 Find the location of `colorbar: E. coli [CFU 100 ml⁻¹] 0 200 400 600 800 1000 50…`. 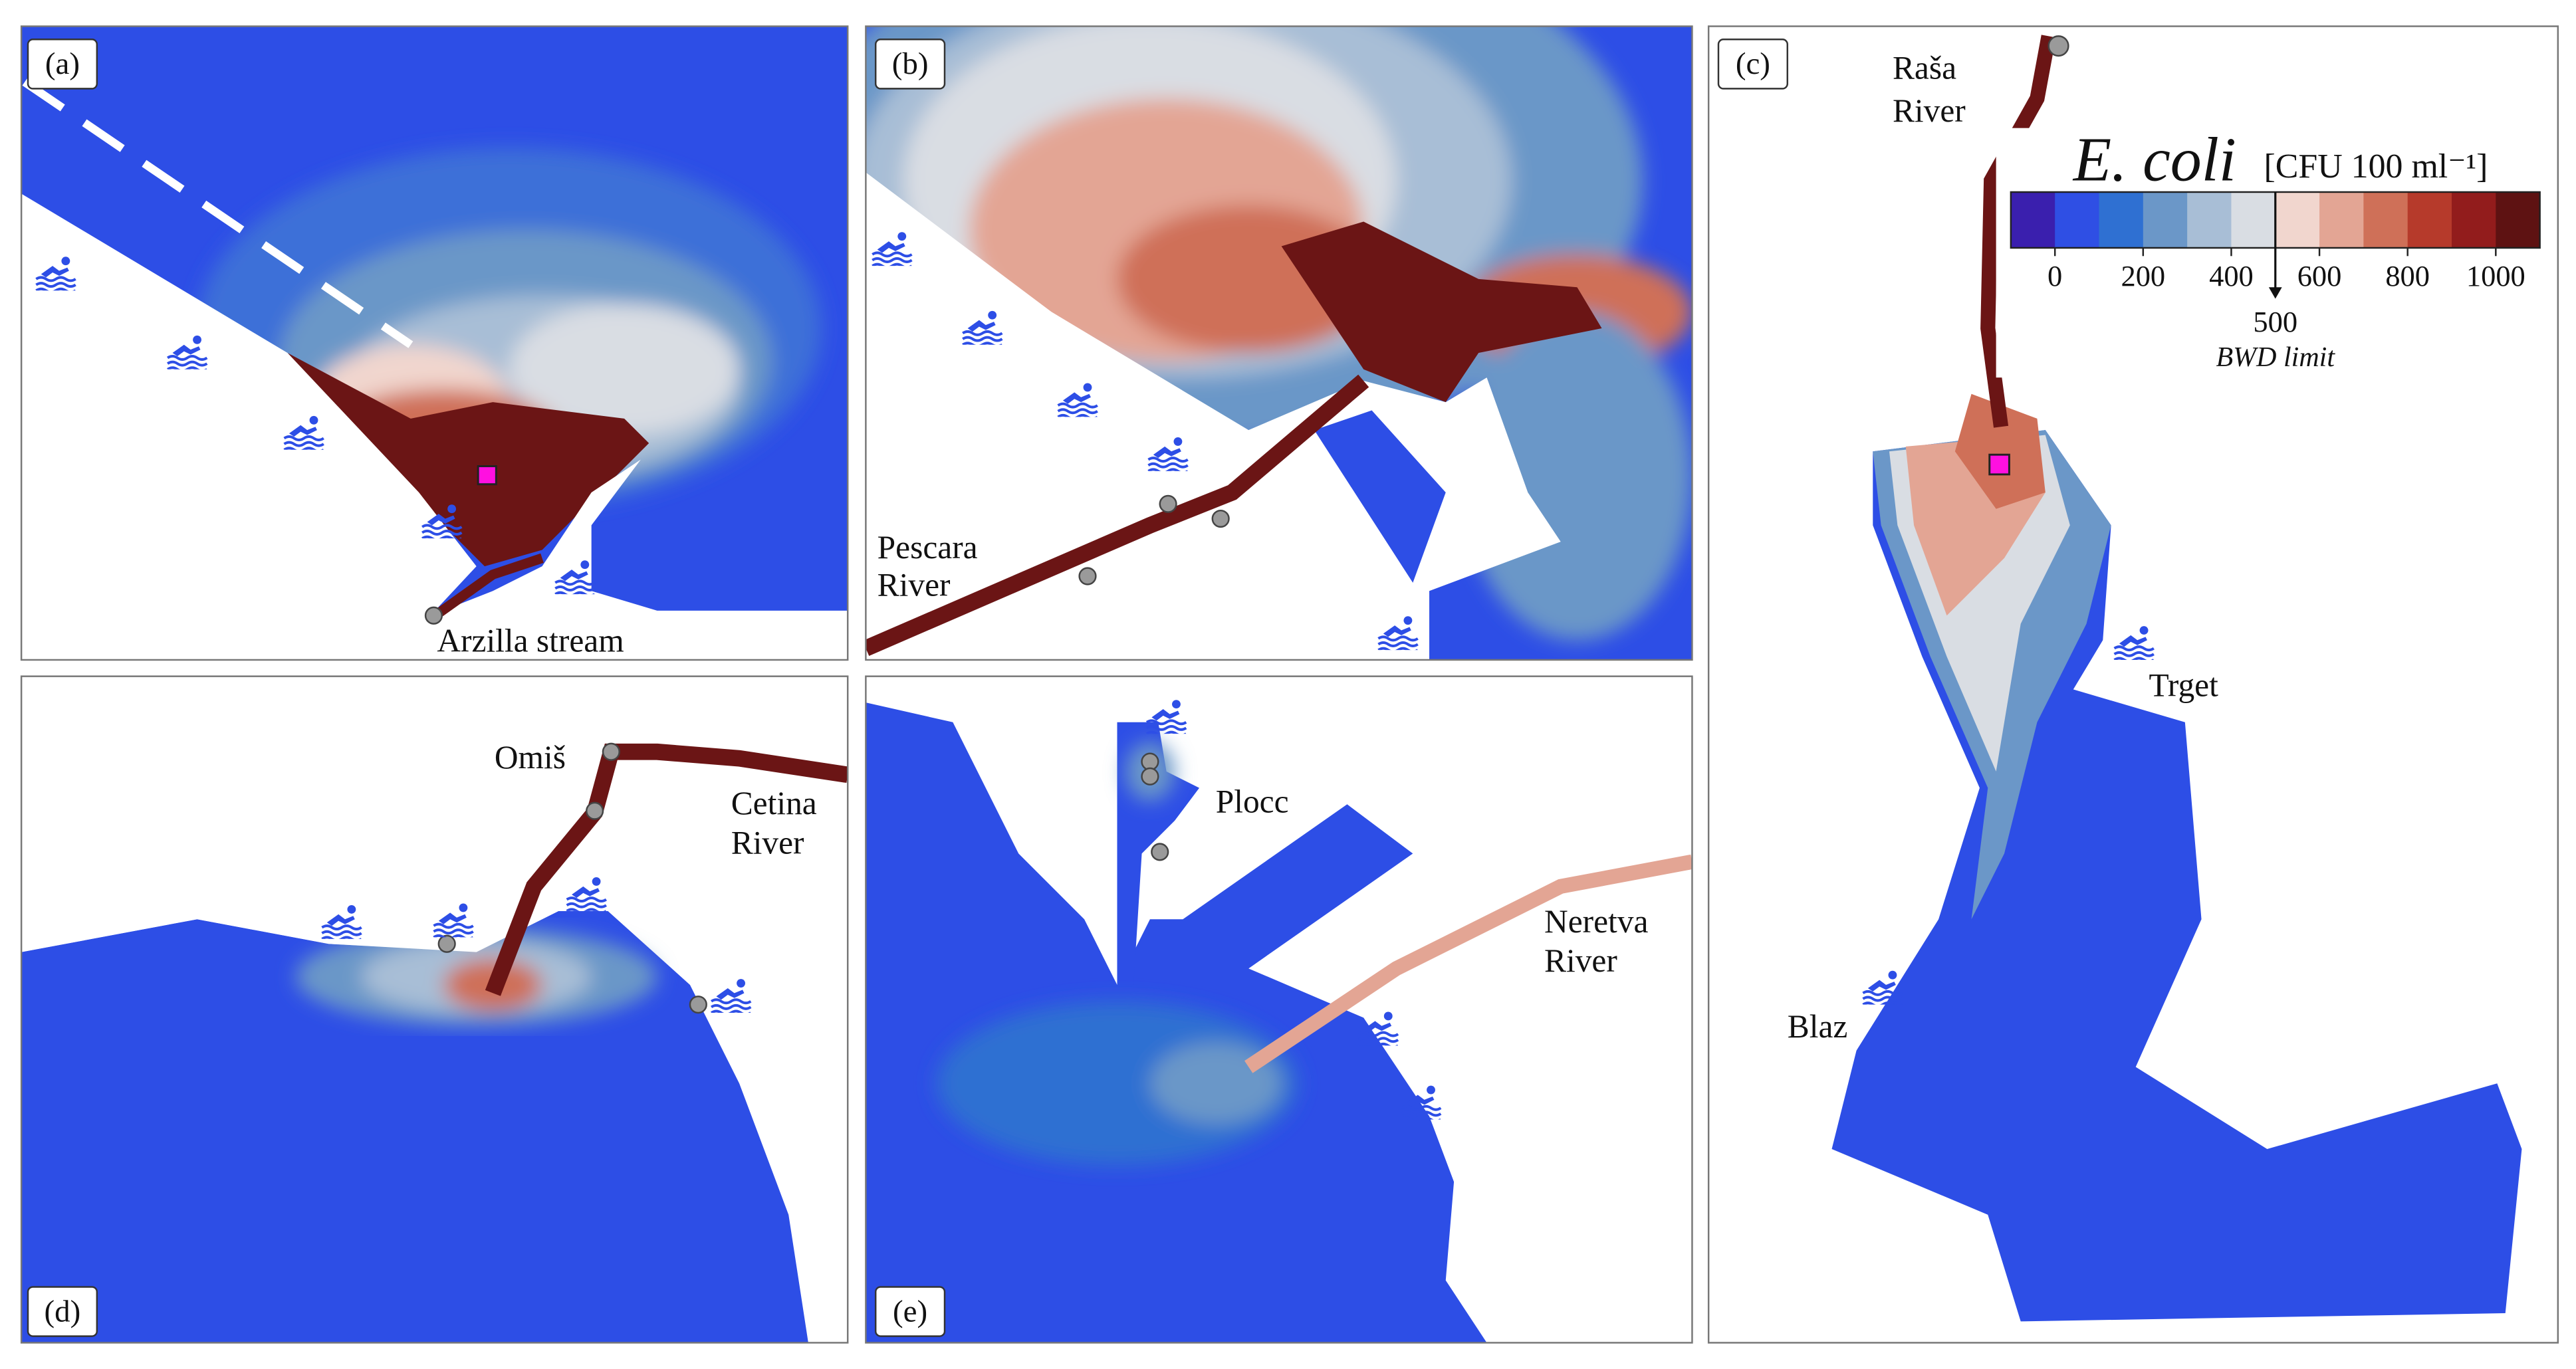

colorbar: E. coli [CFU 100 ml⁻¹] 0 200 400 600 800 1000 50… is located at coordinates (2273, 252).